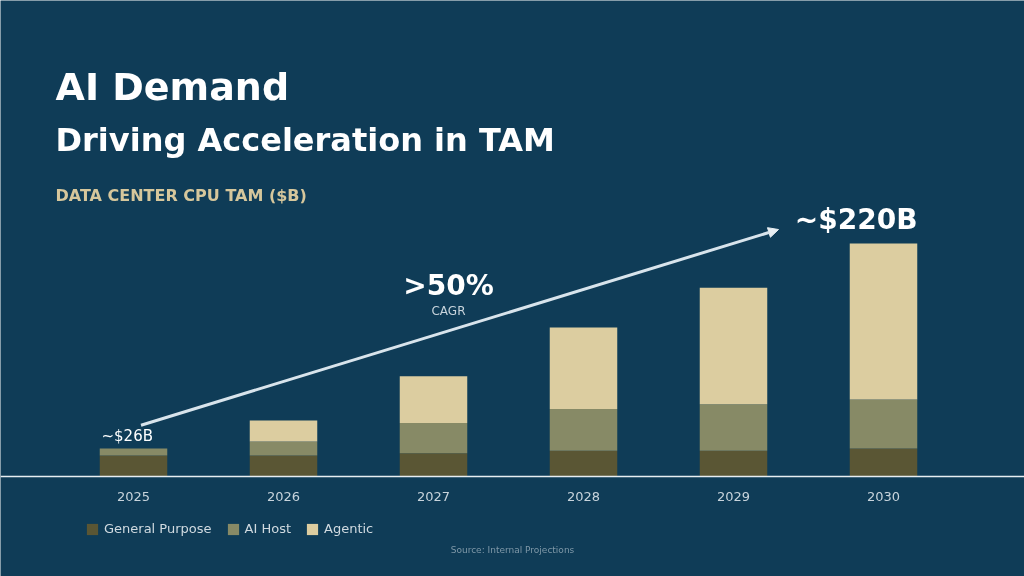 This screenshot has height=576, width=1024. Describe the element at coordinates (856, 219) in the screenshot. I see `annotation: ~$220B` at that location.